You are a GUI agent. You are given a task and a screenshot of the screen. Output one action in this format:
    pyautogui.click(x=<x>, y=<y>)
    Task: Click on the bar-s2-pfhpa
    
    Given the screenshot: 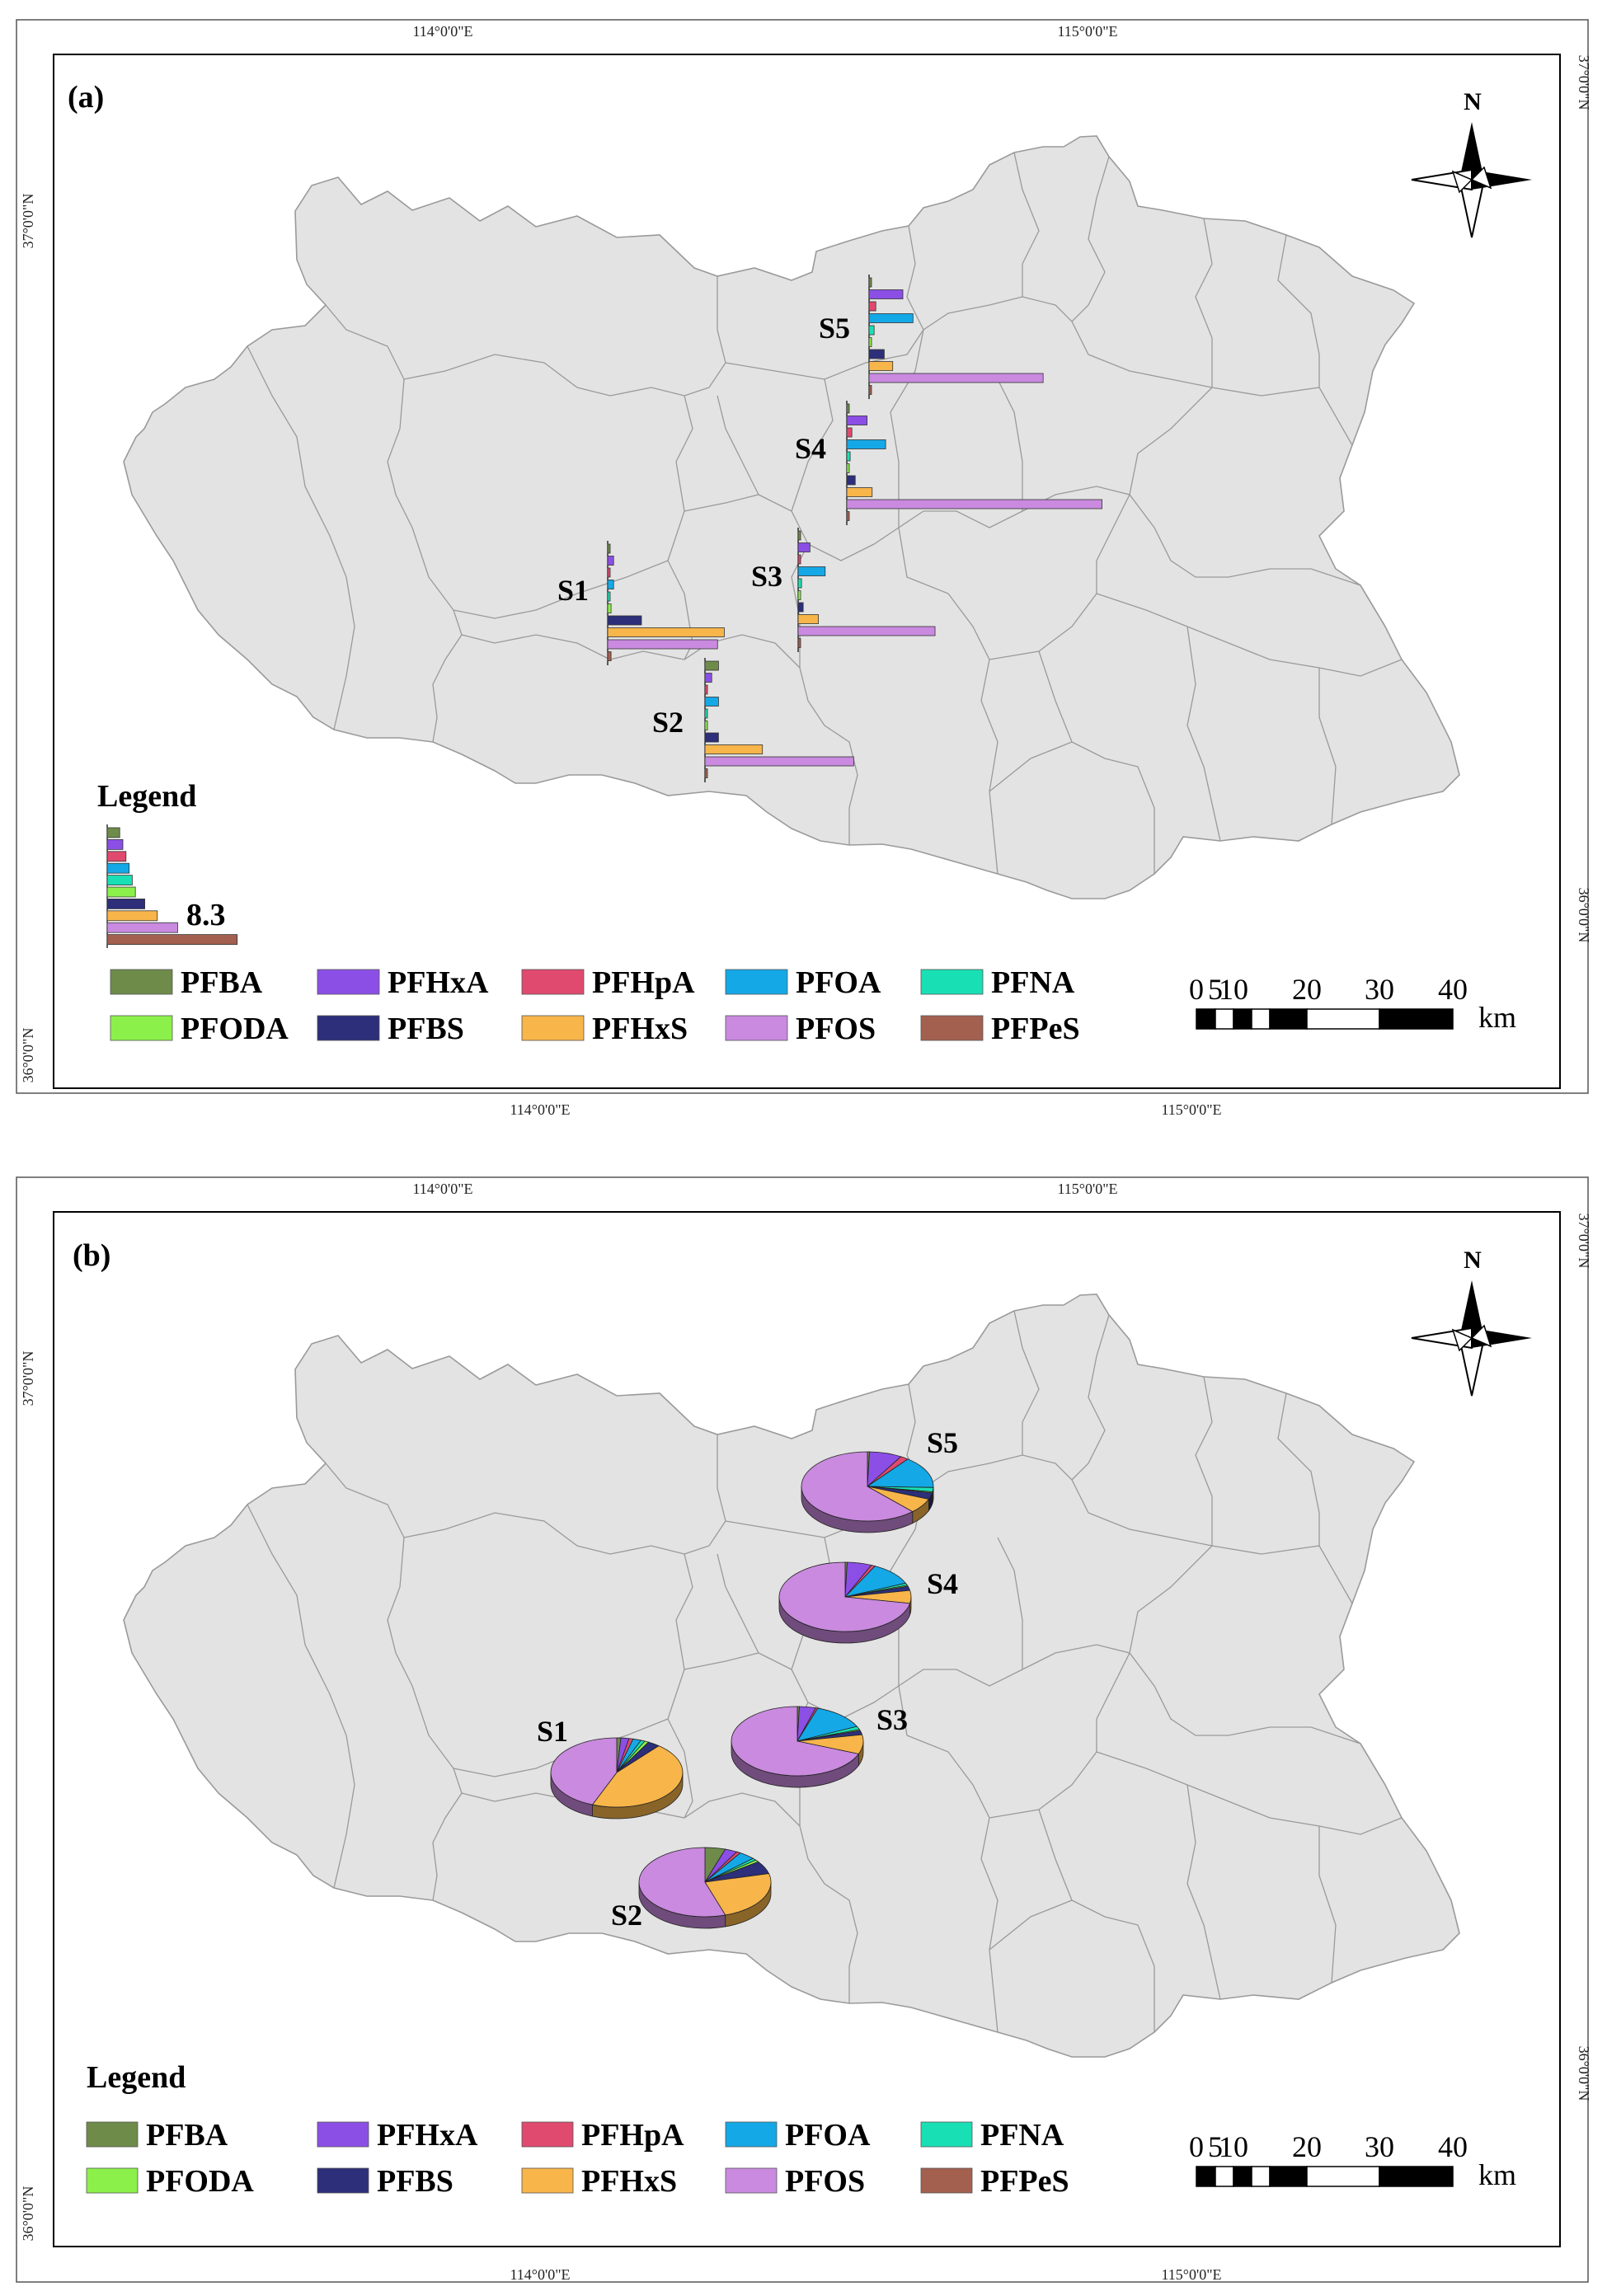 What is the action you would take?
    pyautogui.click(x=706, y=690)
    